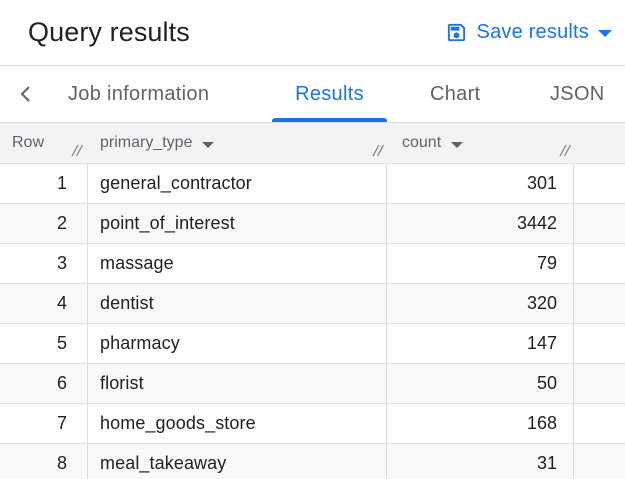 Image resolution: width=625 pixels, height=479 pixels. Describe the element at coordinates (146, 142) in the screenshot. I see `column-label: primary_type` at that location.